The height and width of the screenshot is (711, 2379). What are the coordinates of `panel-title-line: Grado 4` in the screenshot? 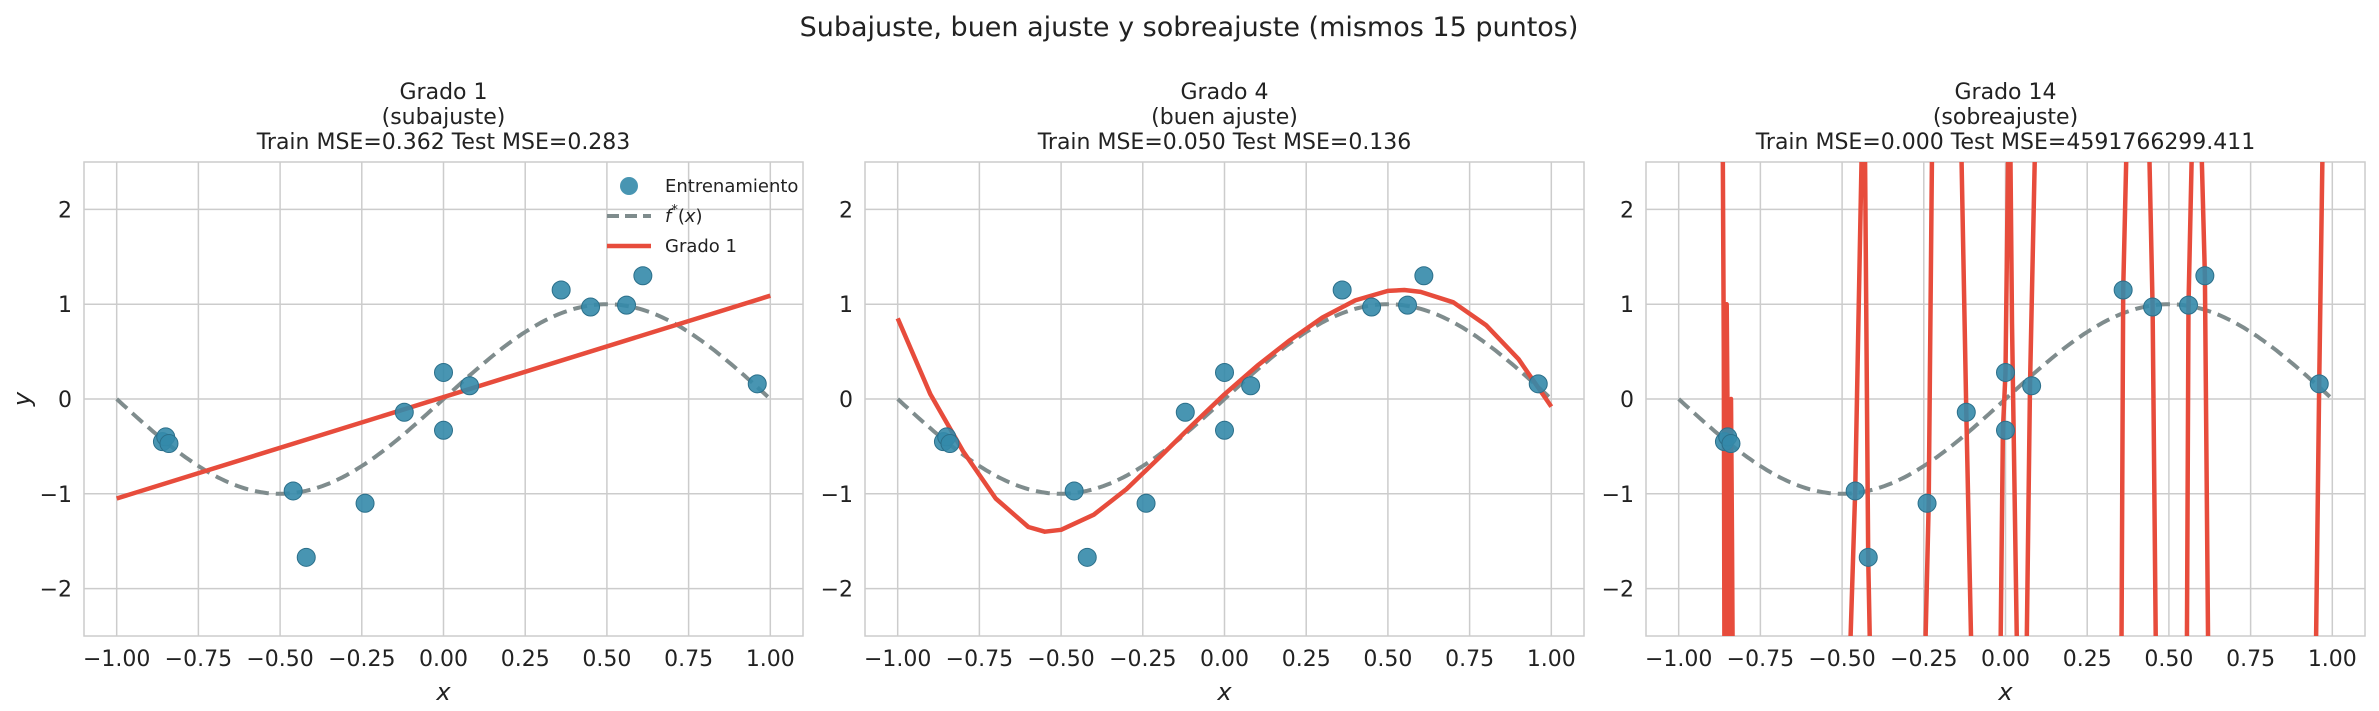 It's located at (1225, 92).